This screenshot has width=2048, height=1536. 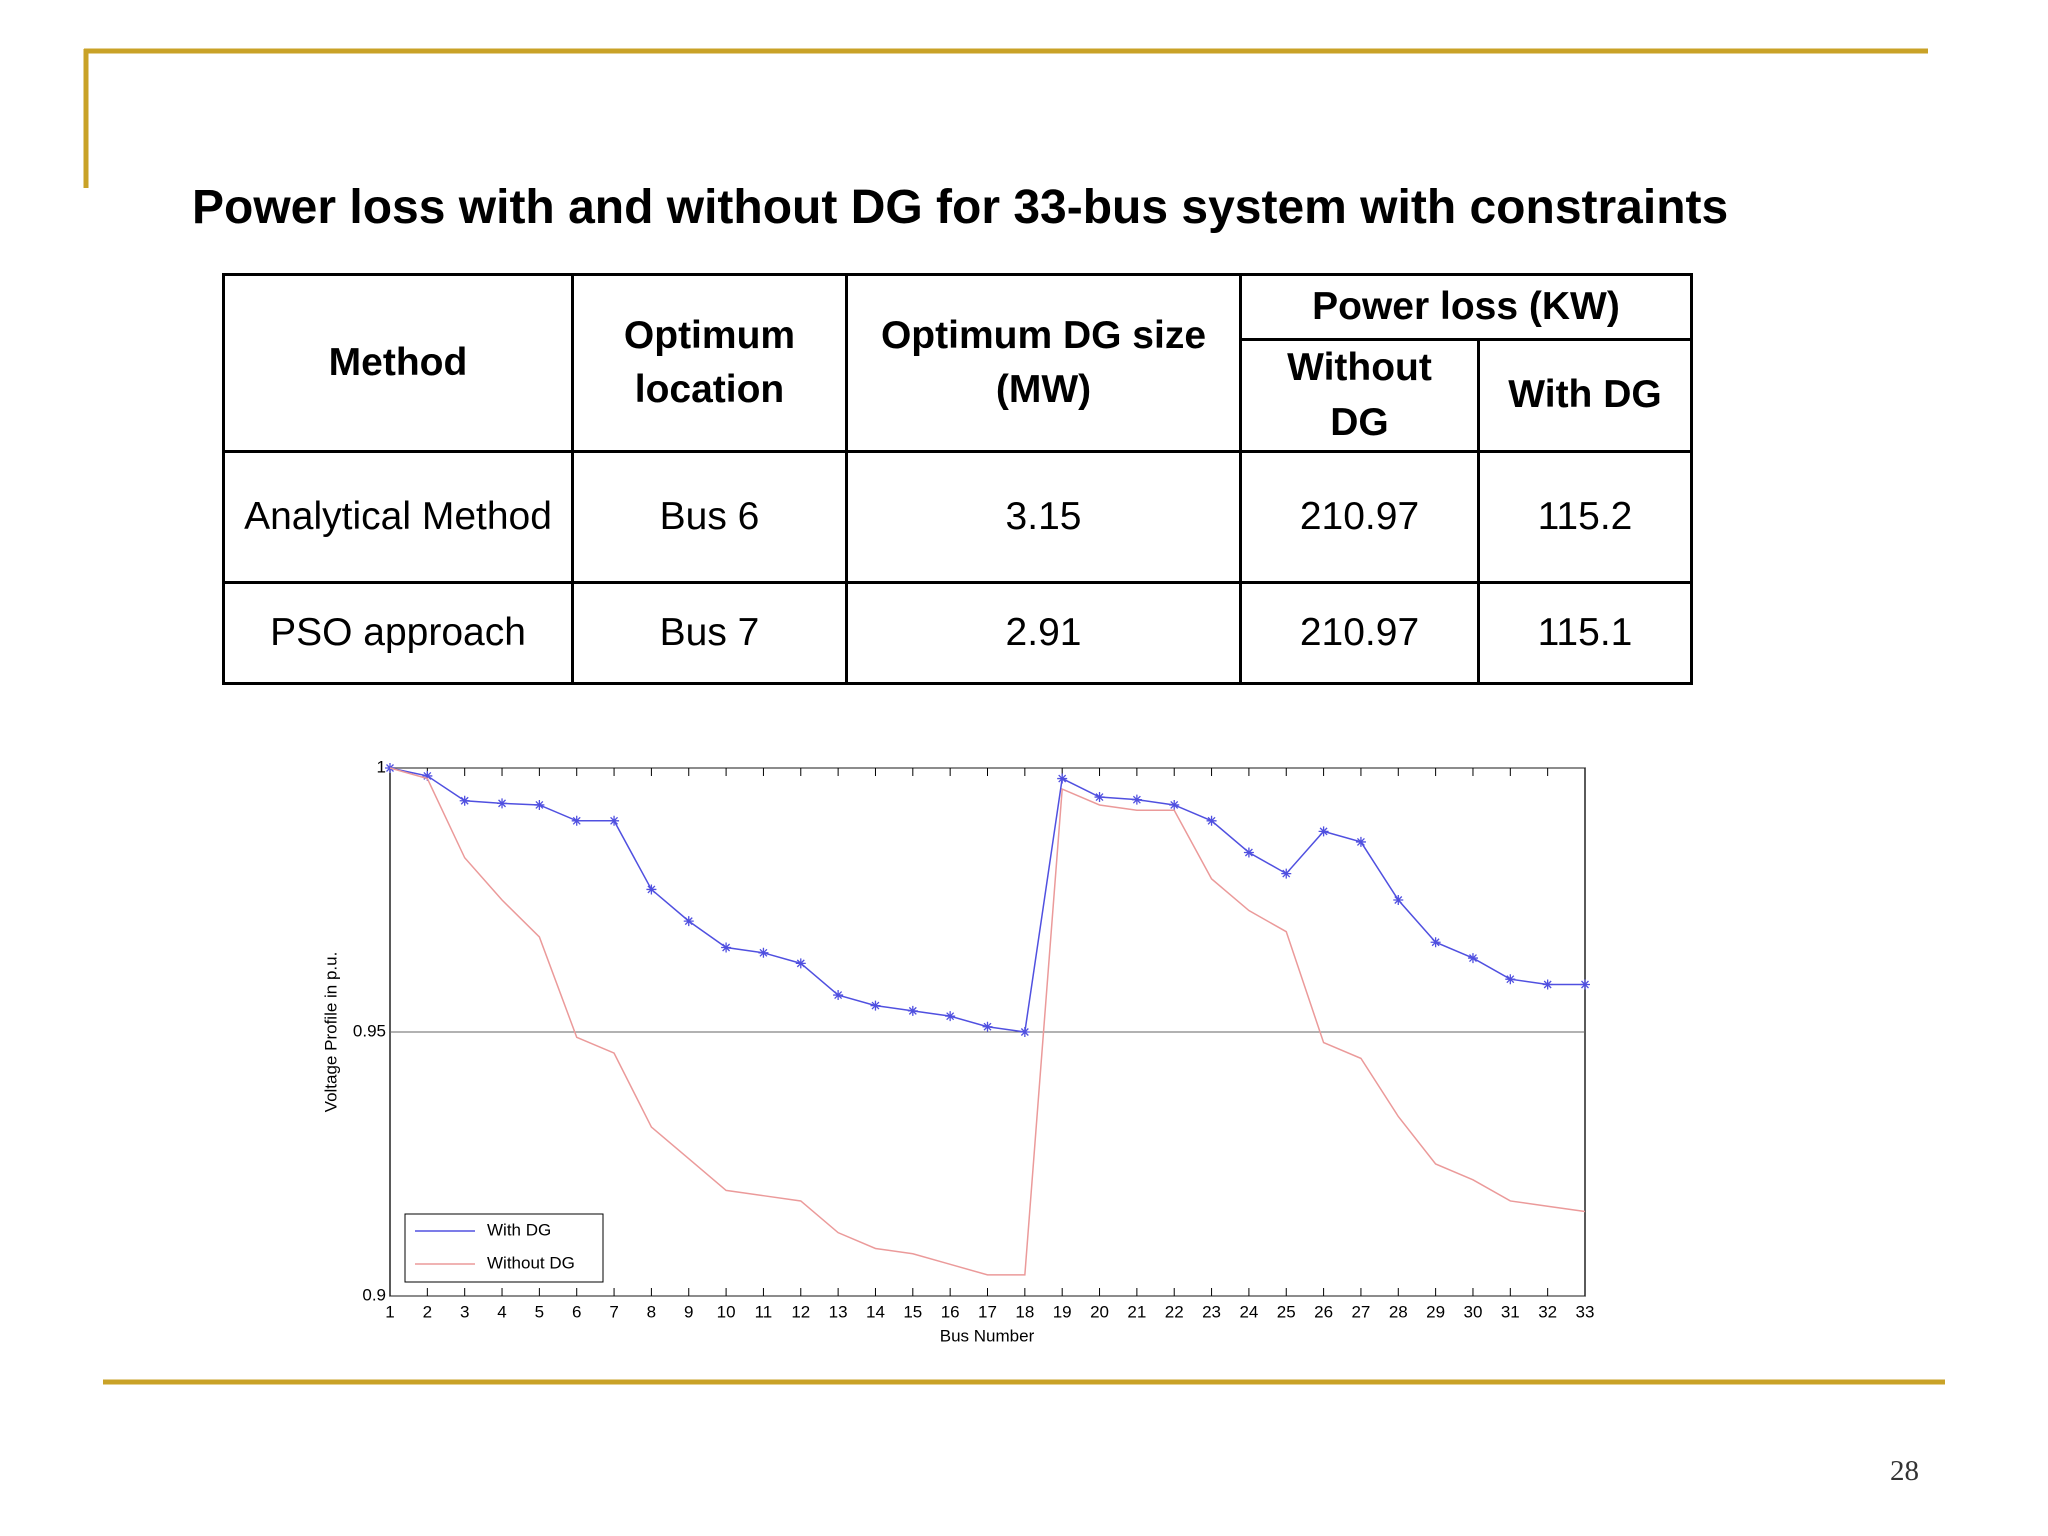 I want to click on x-tick-label: 6, so click(x=576, y=1311).